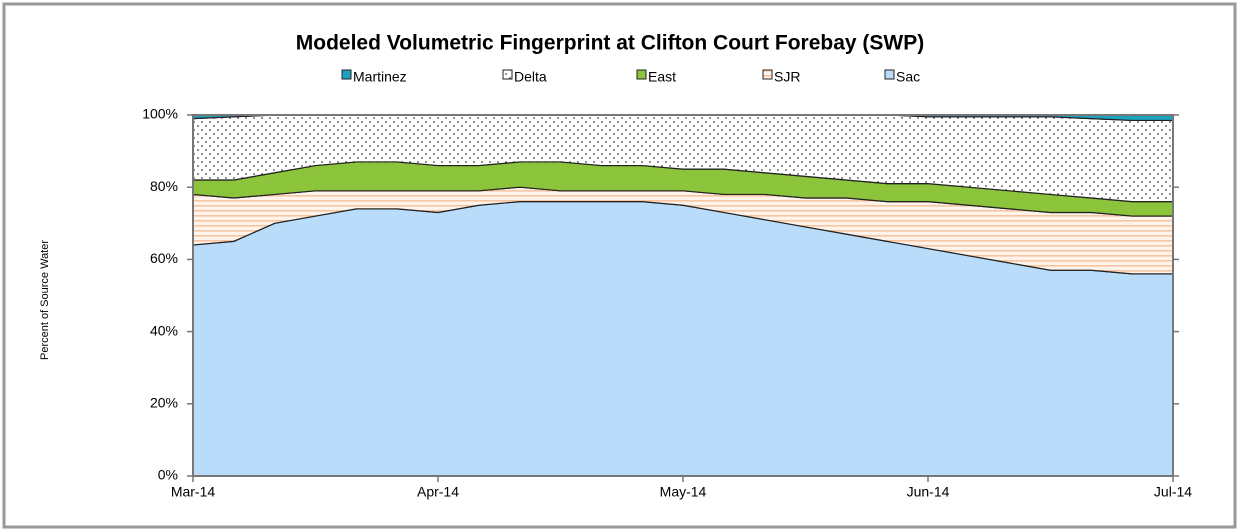 The width and height of the screenshot is (1239, 531). I want to click on legend-label: SJR, so click(787, 77).